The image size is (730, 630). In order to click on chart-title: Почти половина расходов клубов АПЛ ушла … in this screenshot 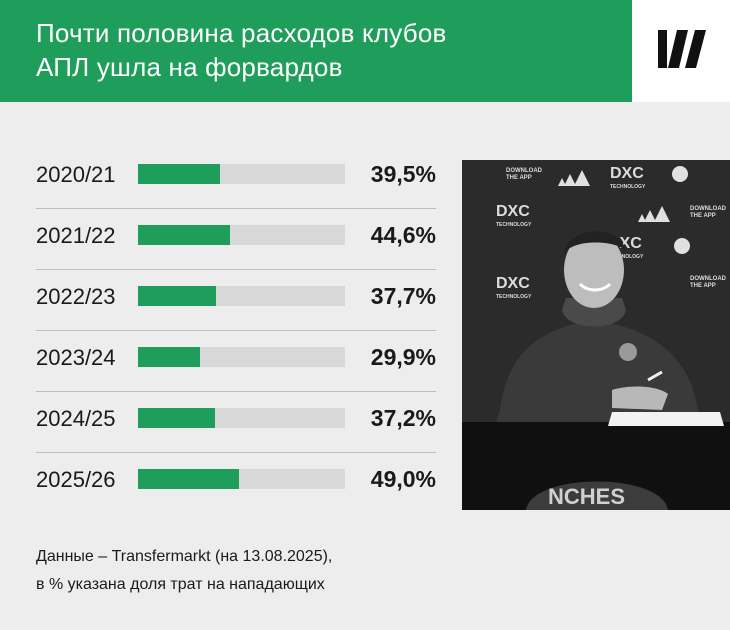, I will do `click(326, 50)`.